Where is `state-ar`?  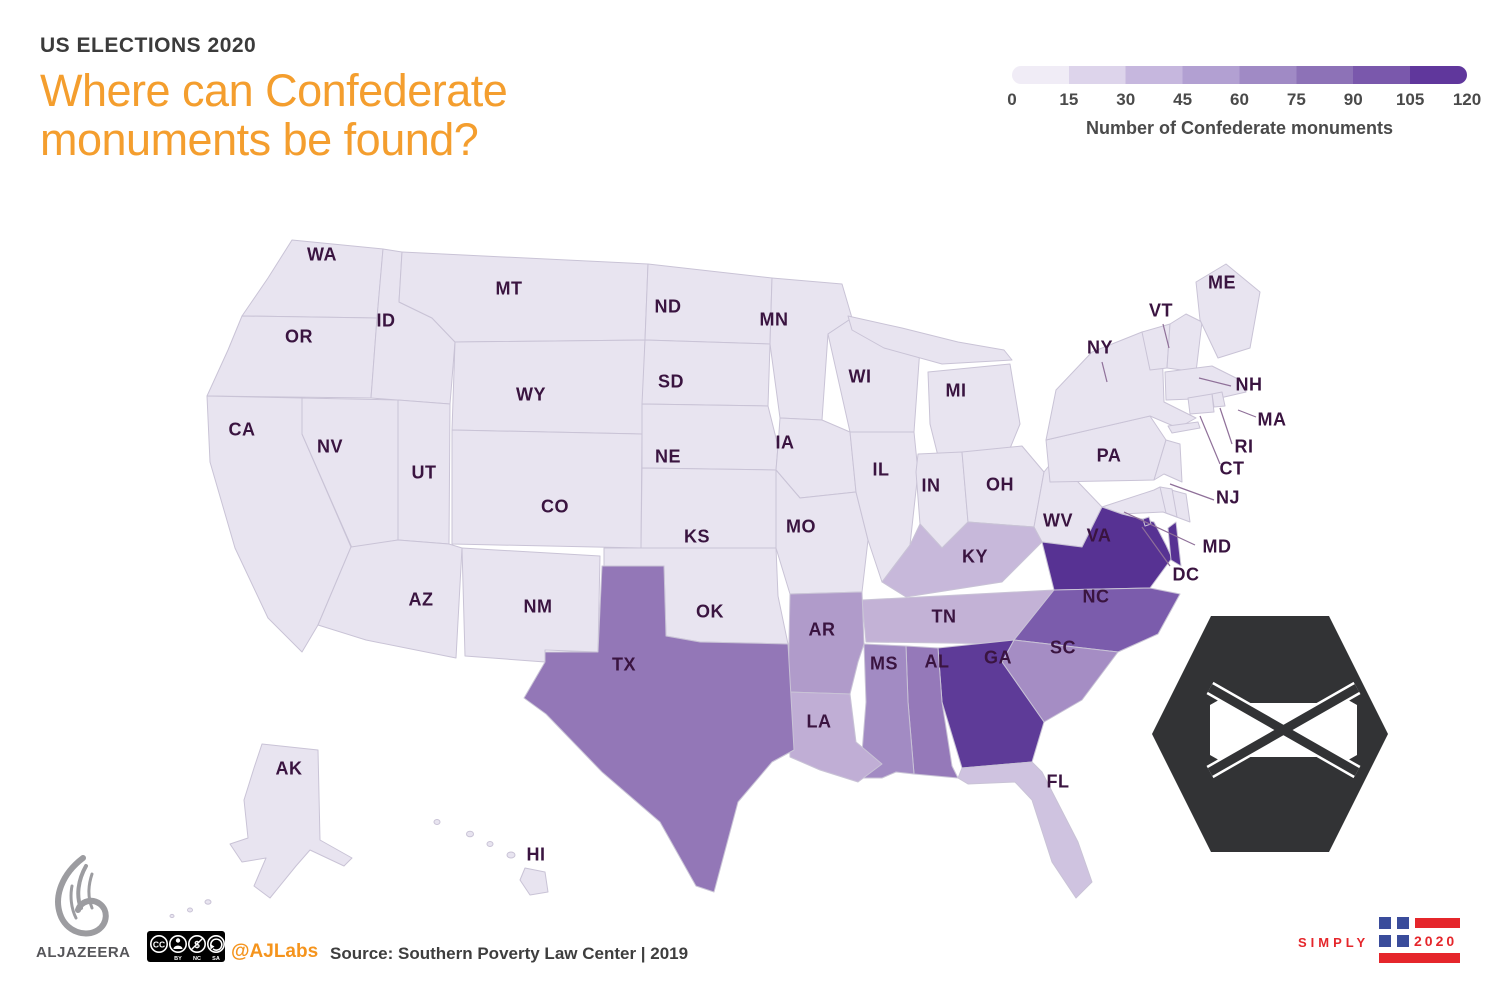 state-ar is located at coordinates (826, 643).